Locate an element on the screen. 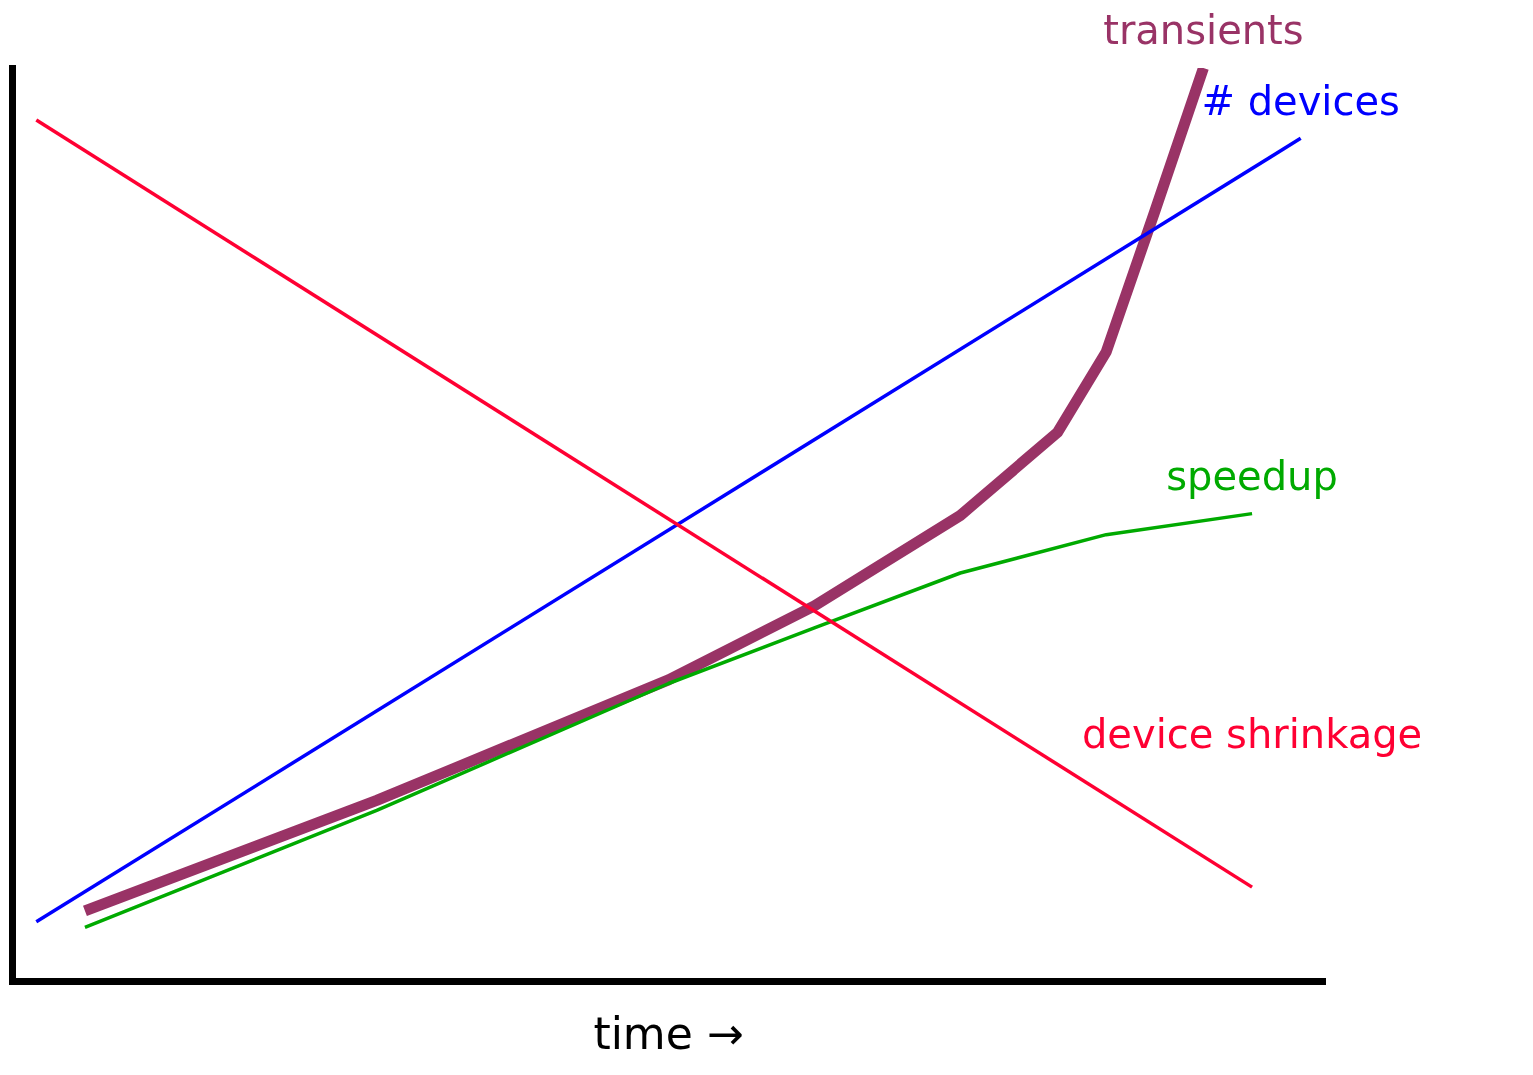 The width and height of the screenshot is (1533, 1075). x-axis-title: time → is located at coordinates (668, 1034).